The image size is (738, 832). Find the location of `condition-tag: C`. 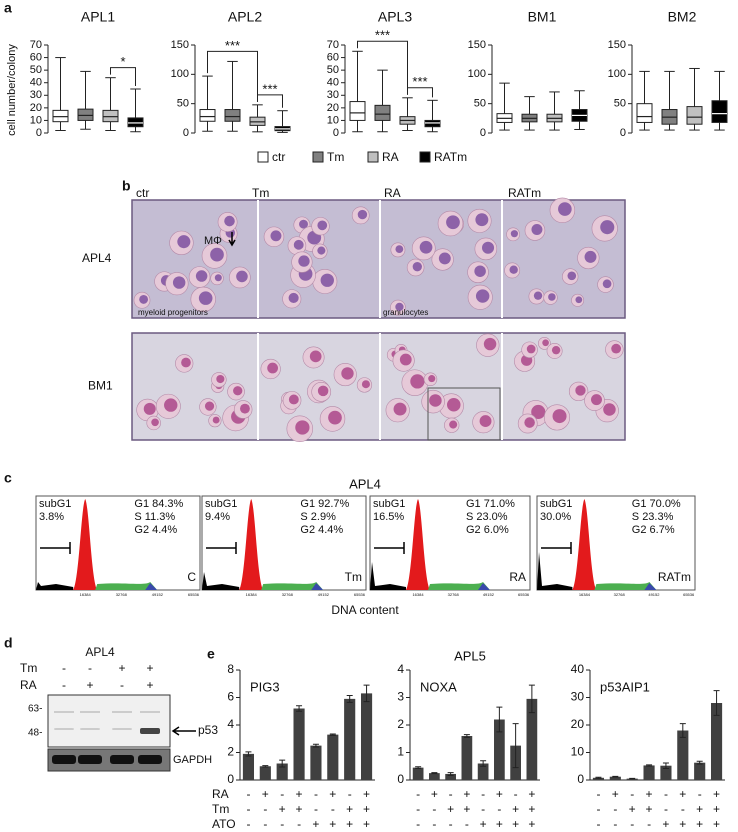

condition-tag: C is located at coordinates (191, 577).